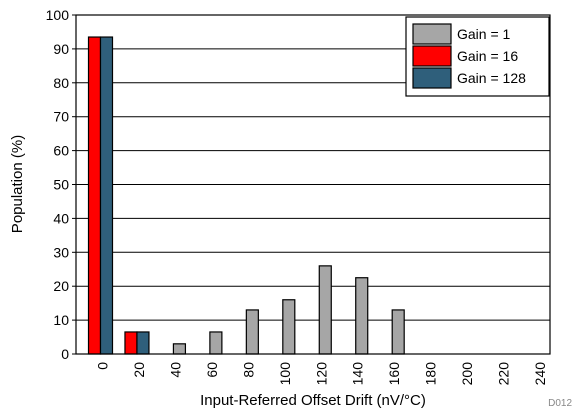 Image resolution: width=574 pixels, height=412 pixels. What do you see at coordinates (61, 218) in the screenshot?
I see `y-tick-label: 40` at bounding box center [61, 218].